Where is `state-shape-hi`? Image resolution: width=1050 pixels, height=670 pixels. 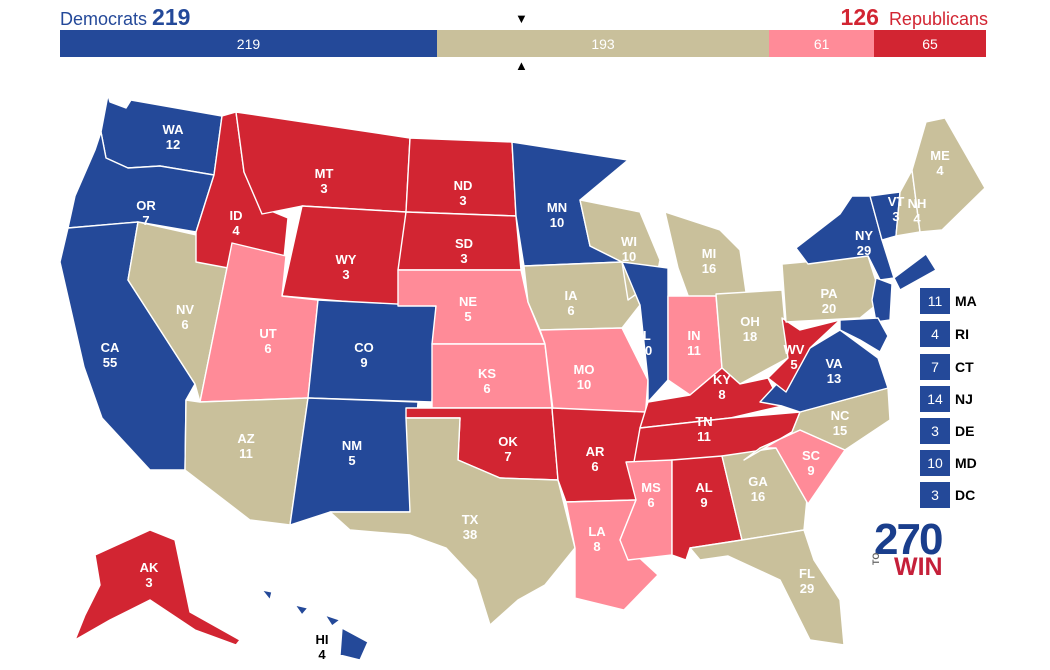 state-shape-hi is located at coordinates (315, 625).